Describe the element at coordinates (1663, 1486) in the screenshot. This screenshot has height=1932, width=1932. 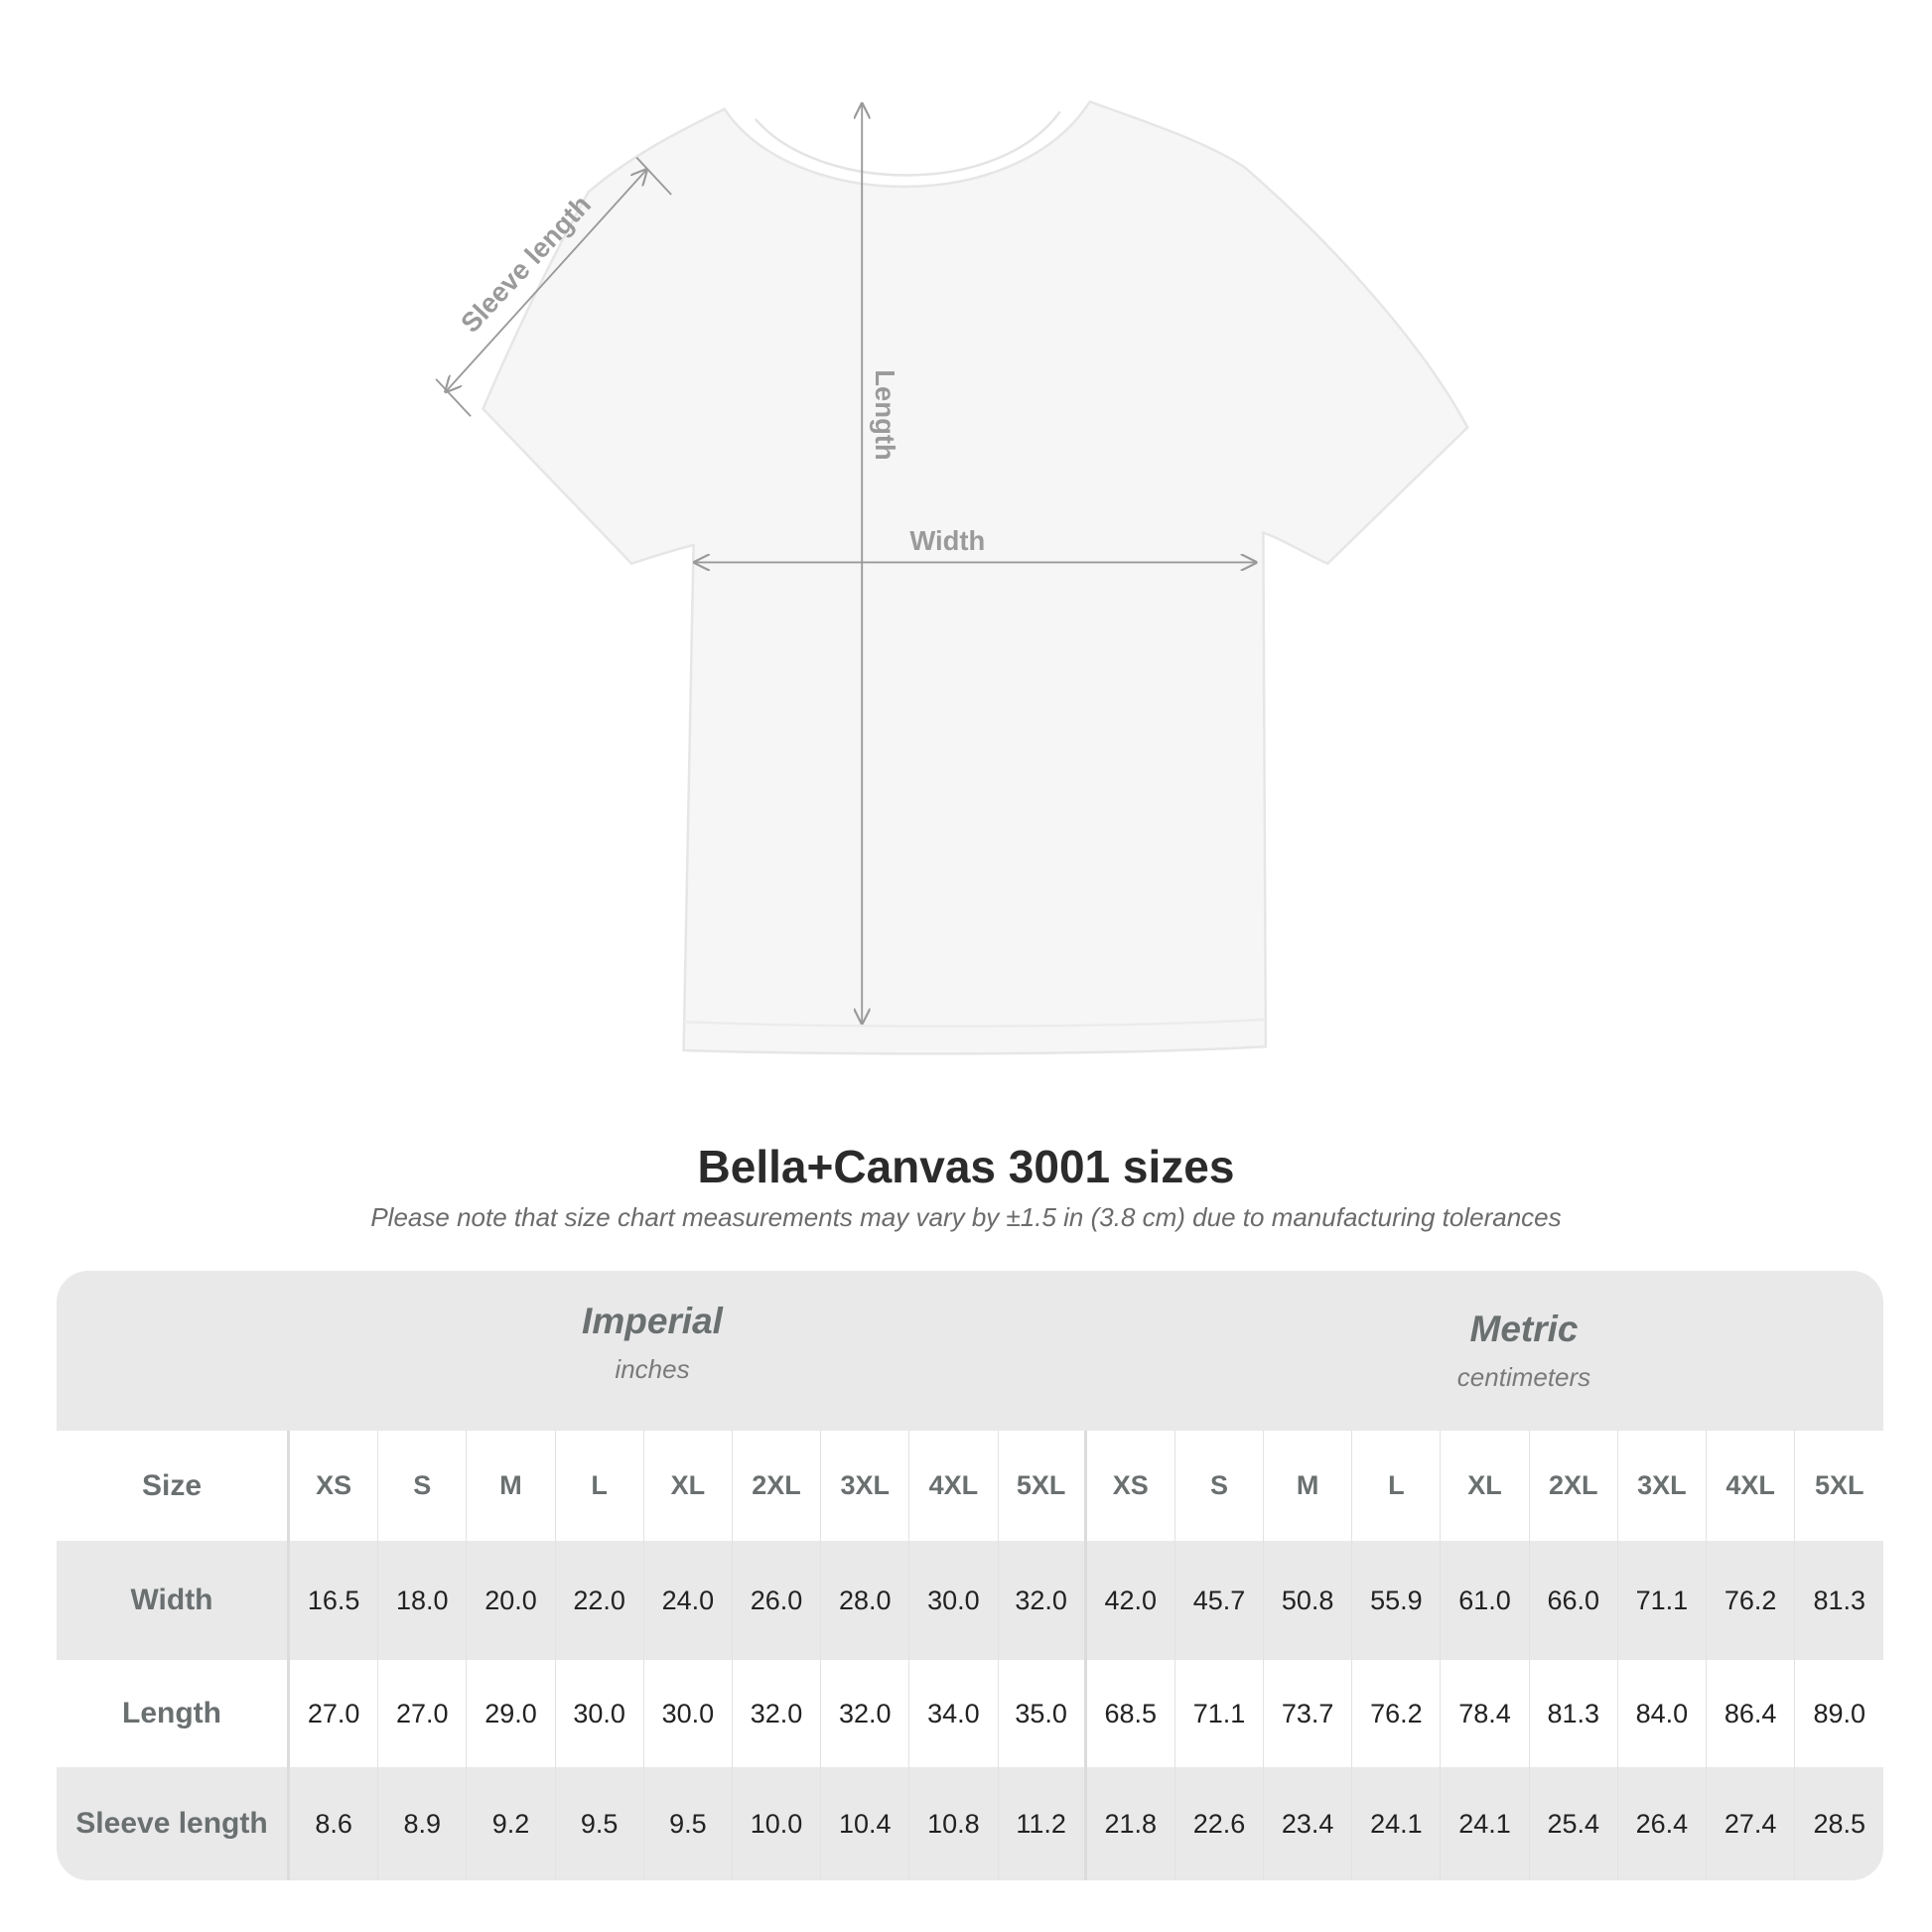
I see `size-header-cell-metric: 3XL` at that location.